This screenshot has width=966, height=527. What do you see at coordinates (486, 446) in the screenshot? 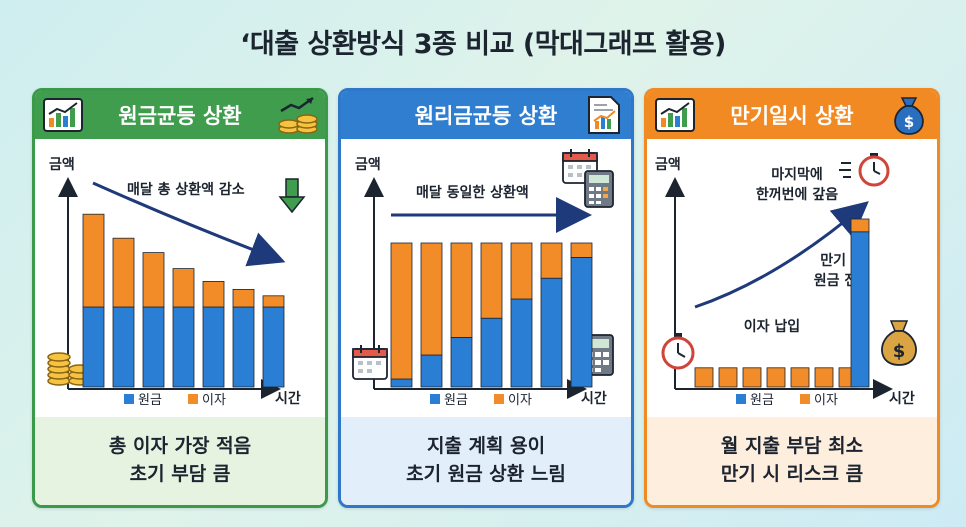
I see `summary-line-1: 지출 계획 용이` at bounding box center [486, 446].